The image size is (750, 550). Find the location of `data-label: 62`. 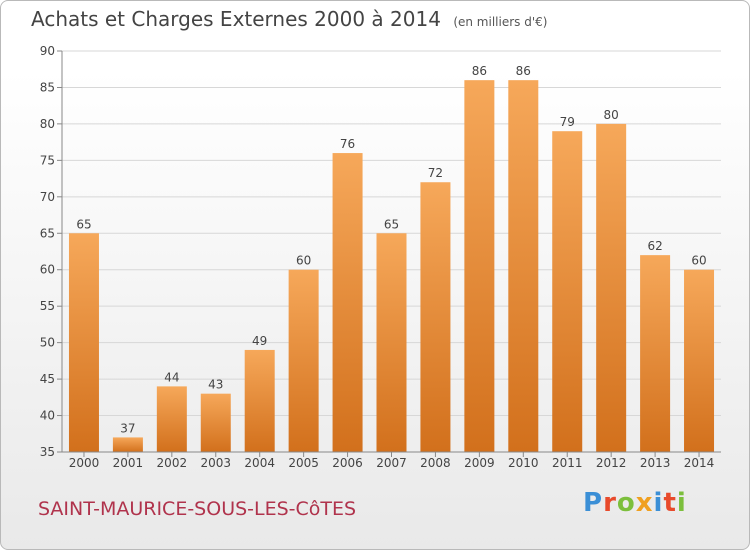

data-label: 62 is located at coordinates (654, 246).